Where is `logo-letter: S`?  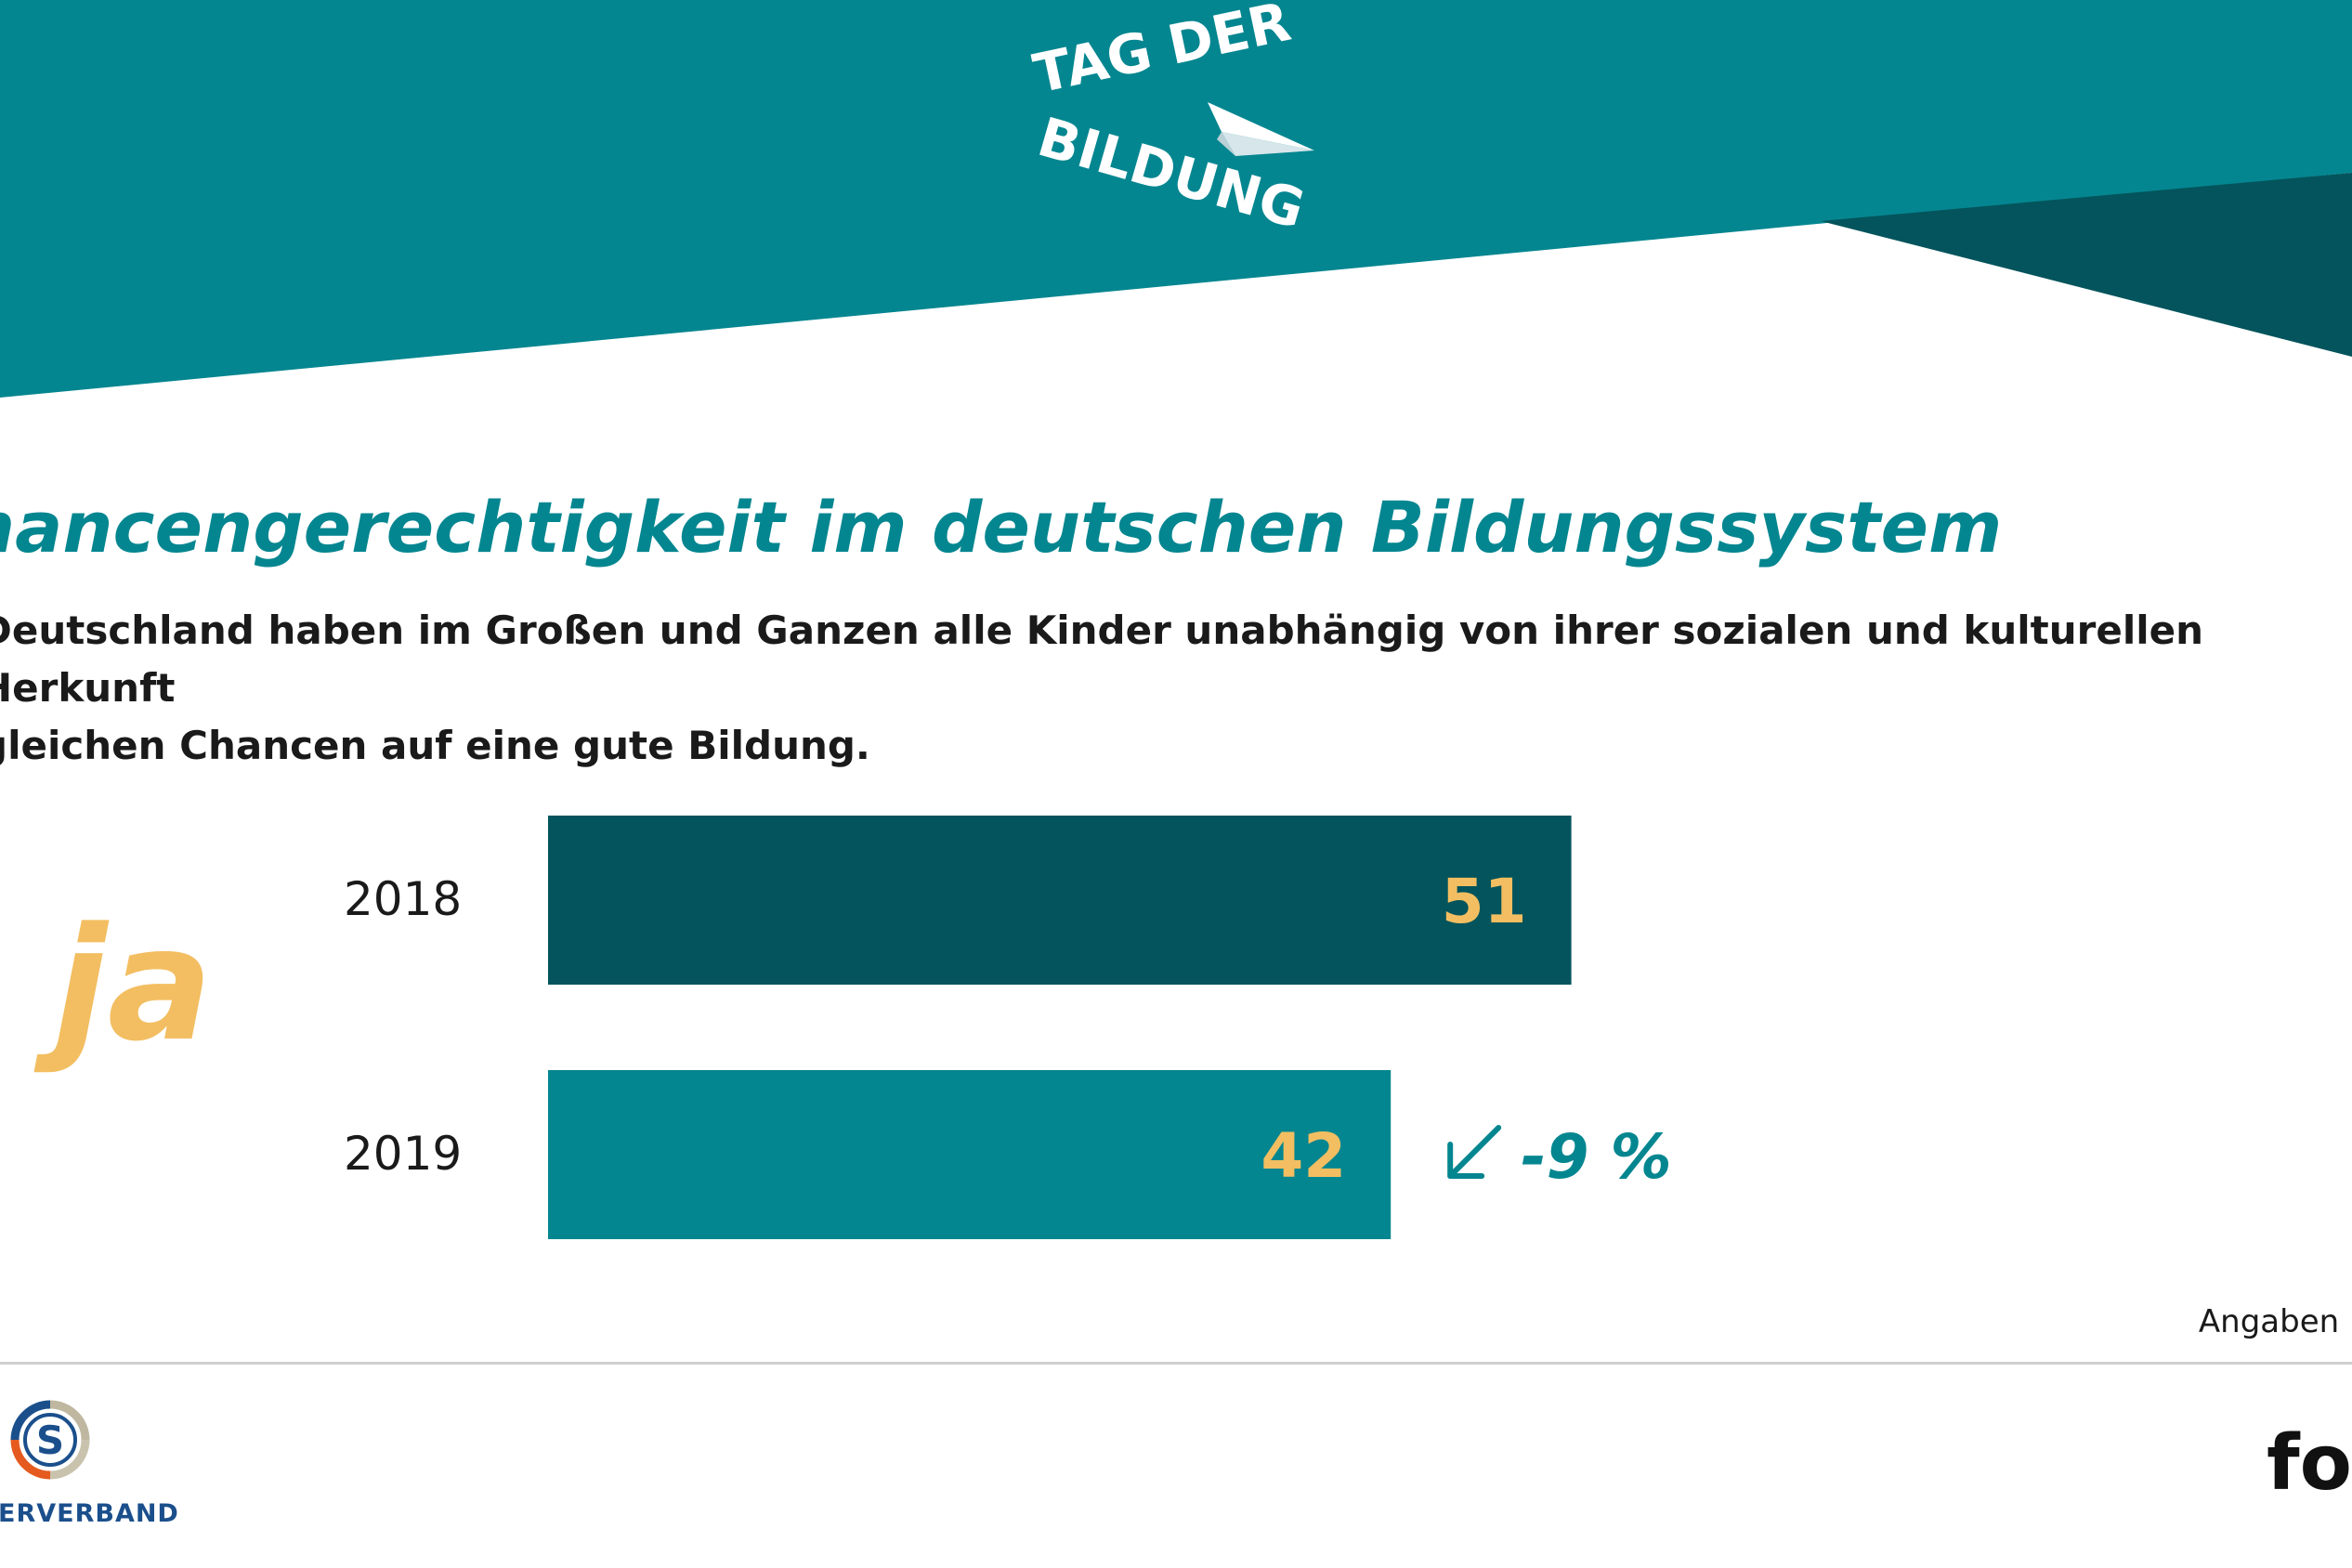
logo-letter: S is located at coordinates (50, 1440).